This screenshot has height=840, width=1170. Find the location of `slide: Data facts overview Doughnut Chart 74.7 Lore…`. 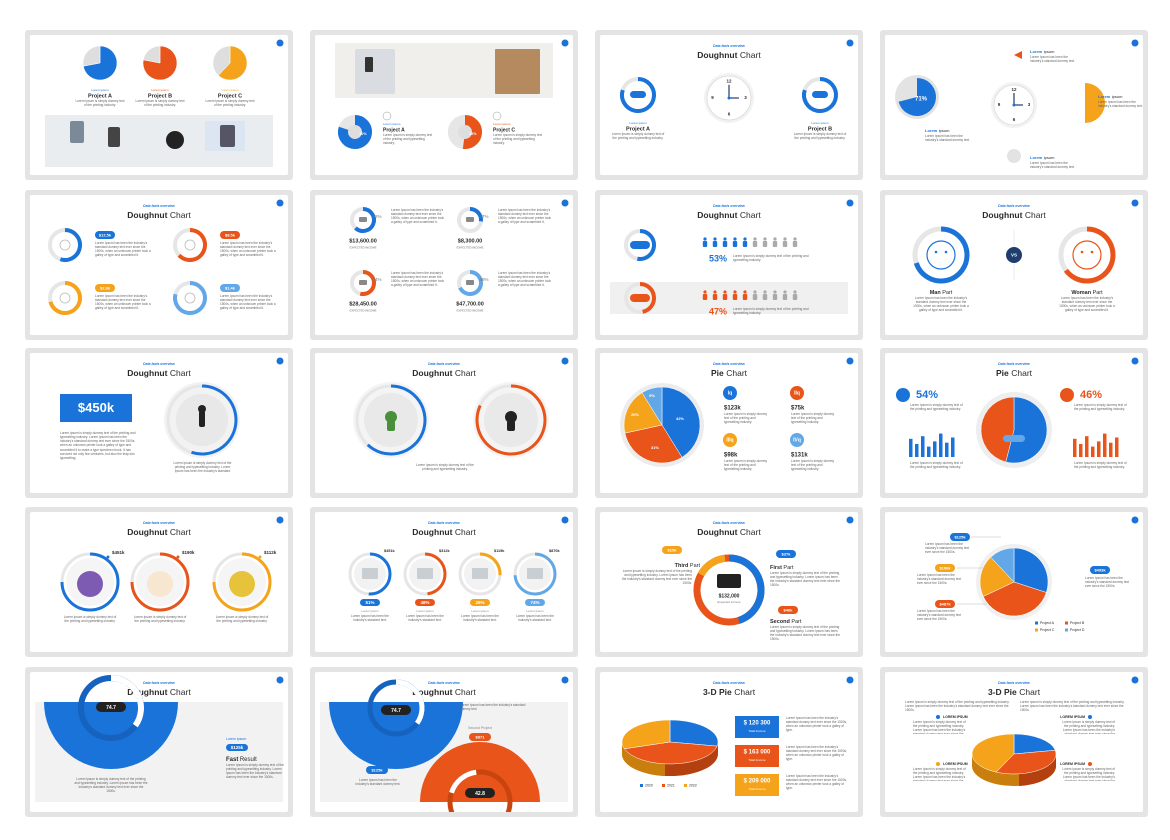

slide: Data facts overview Doughnut Chart 74.7 Lore… is located at coordinates (159, 742).